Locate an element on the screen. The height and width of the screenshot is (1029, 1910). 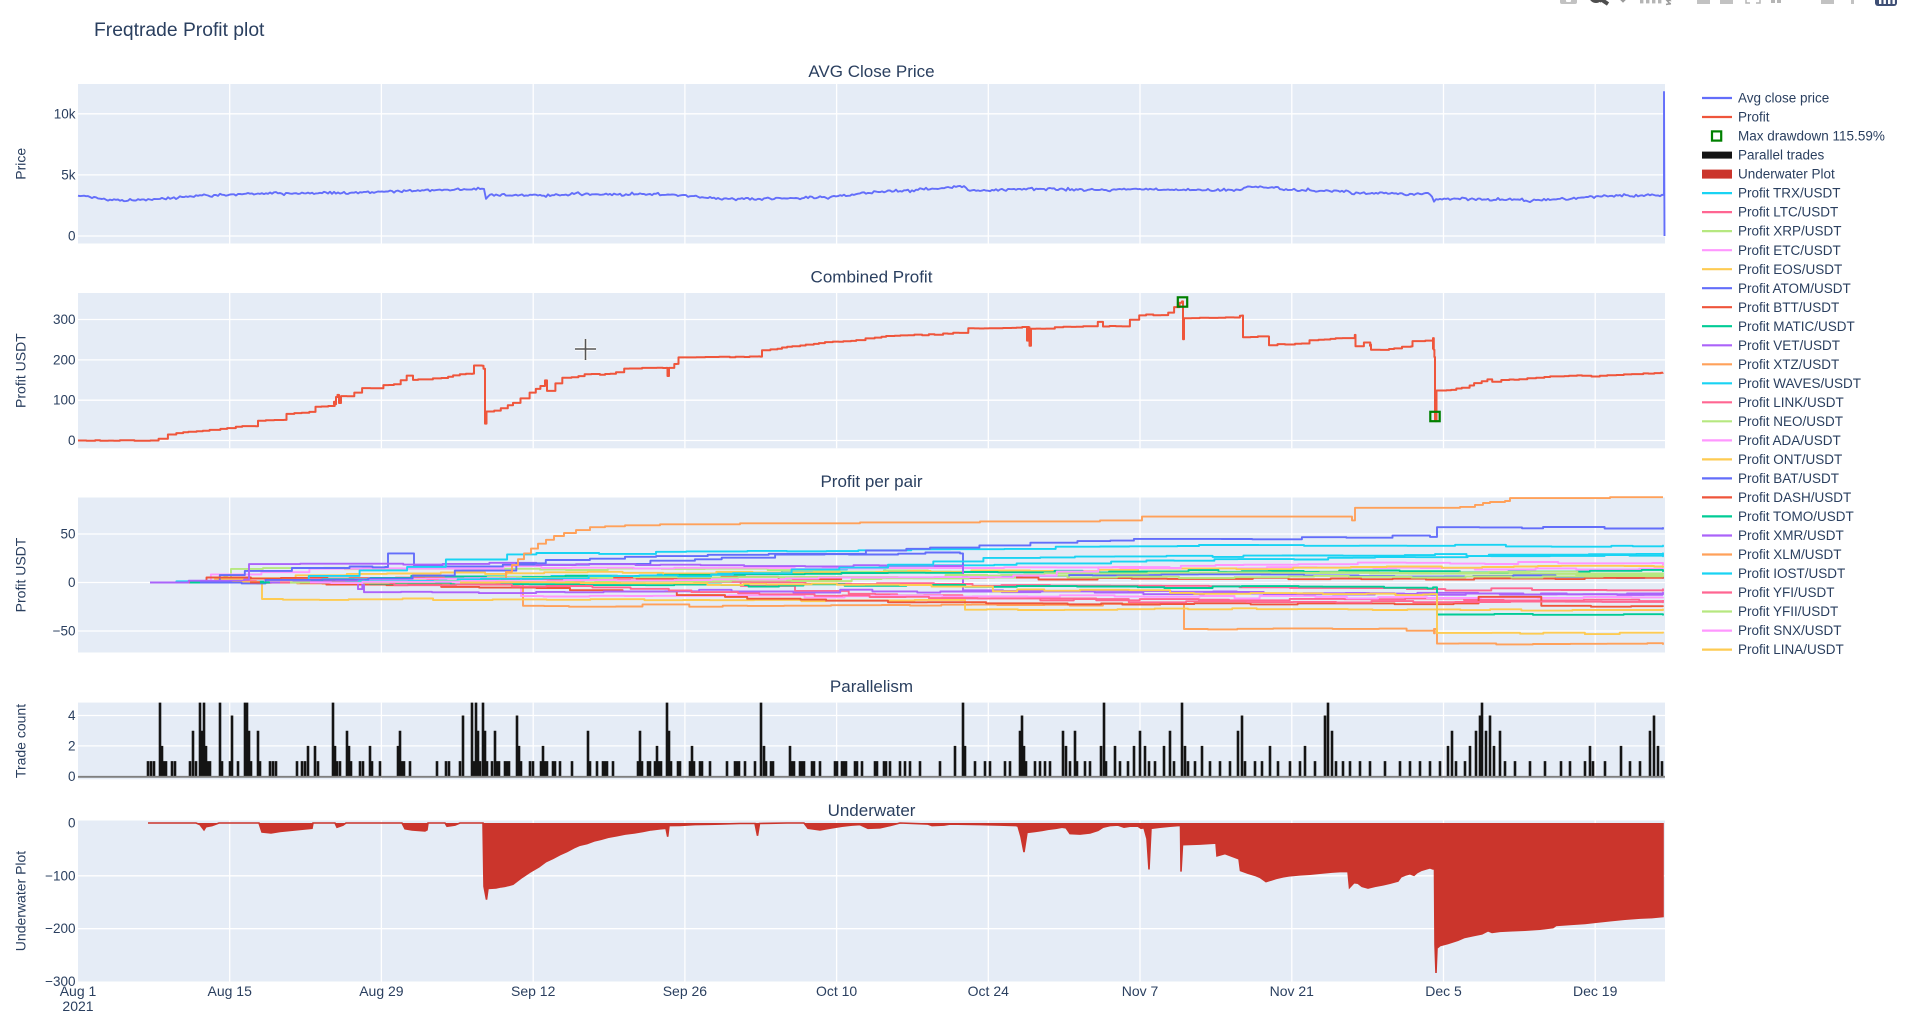
svg-text: Profit XLM/USDT is located at coordinates (1790, 554).